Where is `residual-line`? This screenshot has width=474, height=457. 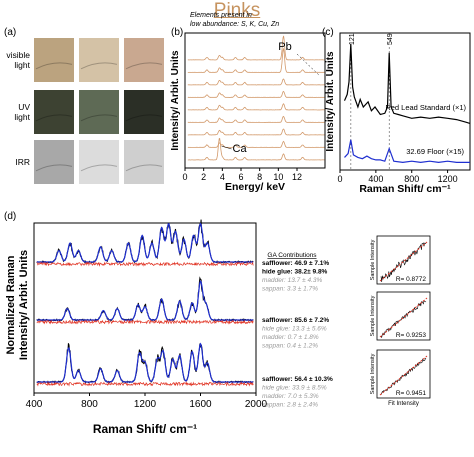
residual-line is located at coordinates (145, 264).